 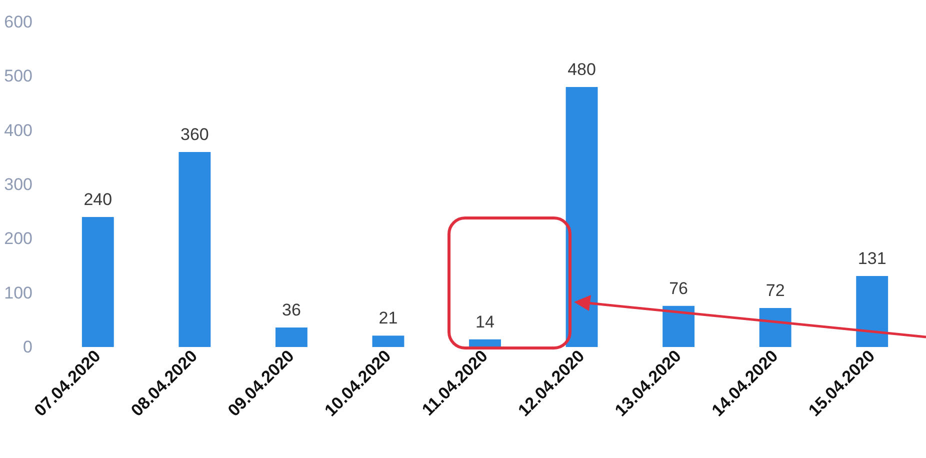 What do you see at coordinates (18, 76) in the screenshot?
I see `y-tick-label: 500` at bounding box center [18, 76].